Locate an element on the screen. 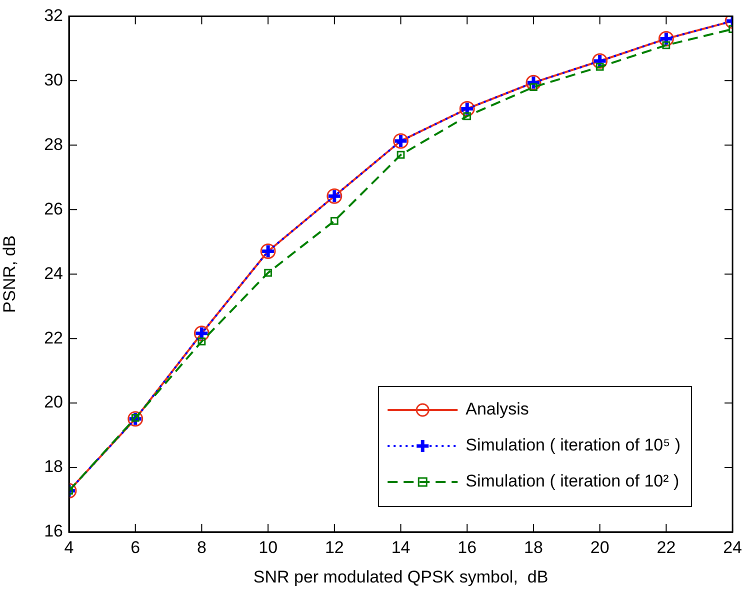  x-tick-label: 16 is located at coordinates (467, 547).